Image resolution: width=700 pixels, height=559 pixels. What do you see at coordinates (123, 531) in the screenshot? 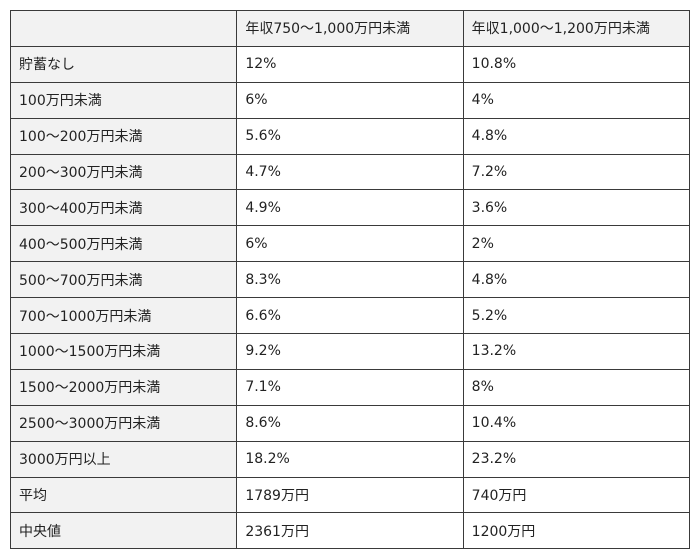
I see `row-header: 中央値` at bounding box center [123, 531].